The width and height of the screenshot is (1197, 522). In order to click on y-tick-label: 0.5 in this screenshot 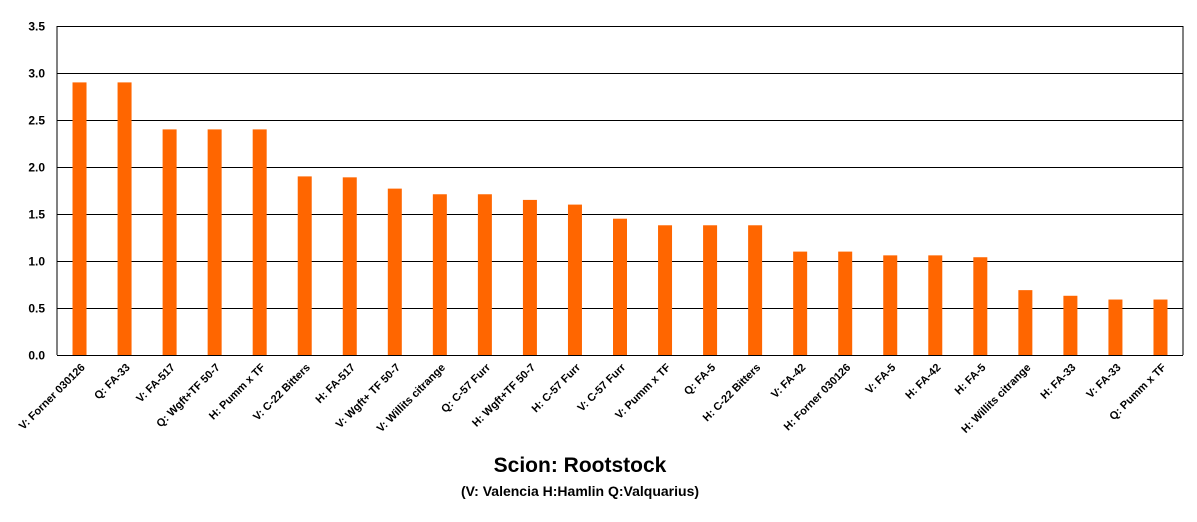, I will do `click(36, 309)`.